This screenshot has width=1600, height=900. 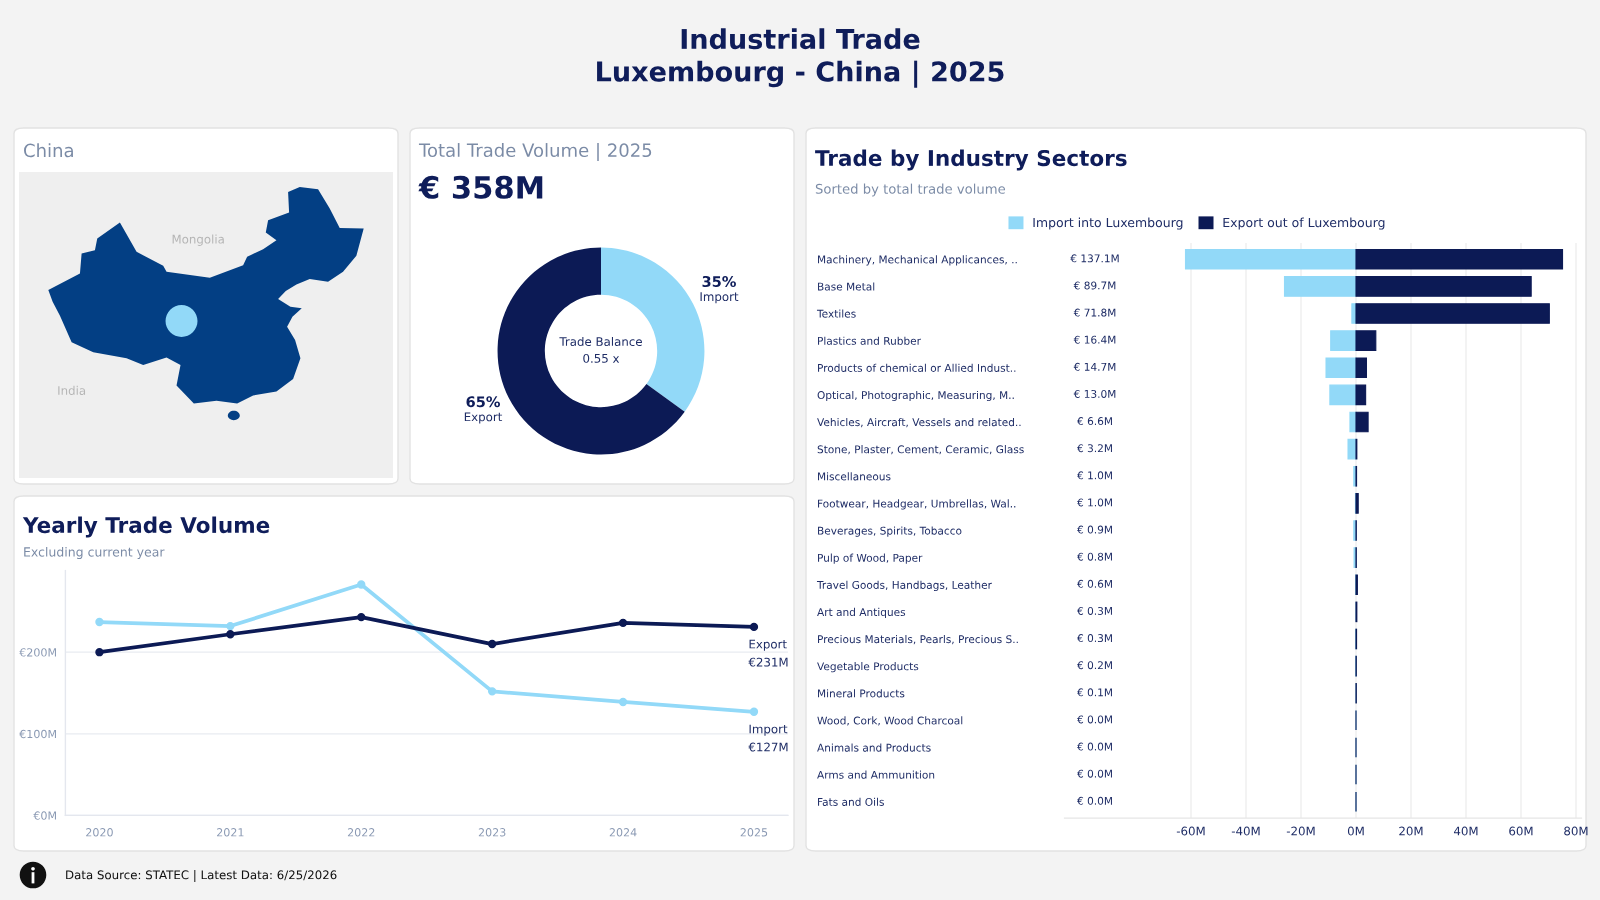 What do you see at coordinates (917, 367) in the screenshot?
I see `y-tick-label: Products of chemical or Allied Indust..` at bounding box center [917, 367].